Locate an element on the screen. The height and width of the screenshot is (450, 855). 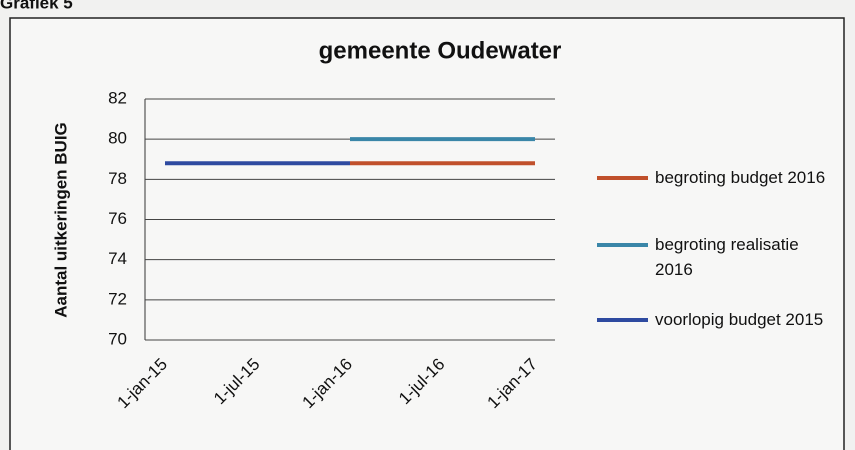
y-tick-label: 72 is located at coordinates (117, 298).